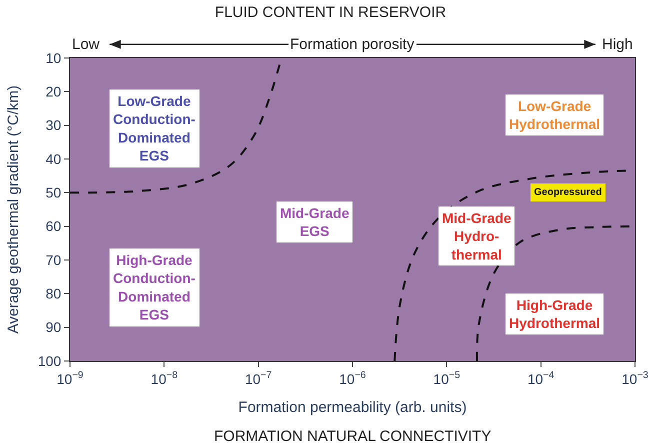 This screenshot has width=661, height=443. I want to click on y-tick-label: 60, so click(54, 226).